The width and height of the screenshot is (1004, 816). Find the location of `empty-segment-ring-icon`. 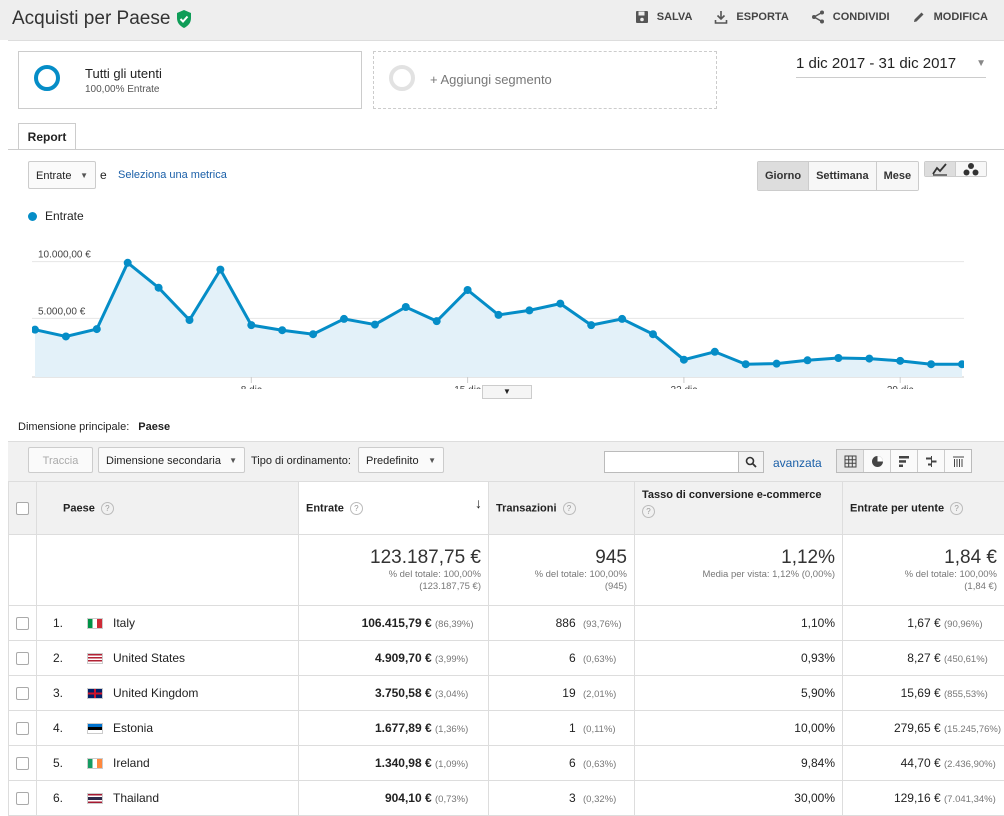

empty-segment-ring-icon is located at coordinates (402, 78).